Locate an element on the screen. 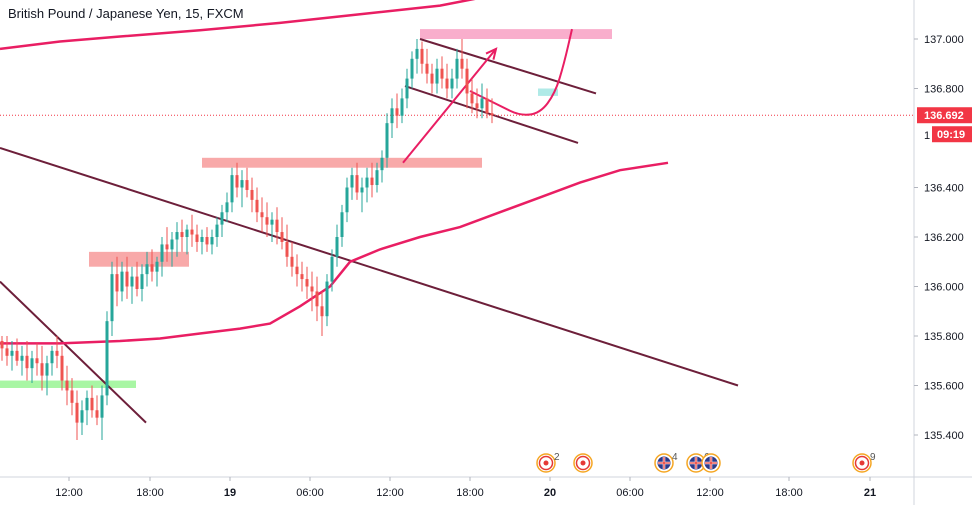 The height and width of the screenshot is (510, 972). event-markers: 2469 is located at coordinates (706, 462).